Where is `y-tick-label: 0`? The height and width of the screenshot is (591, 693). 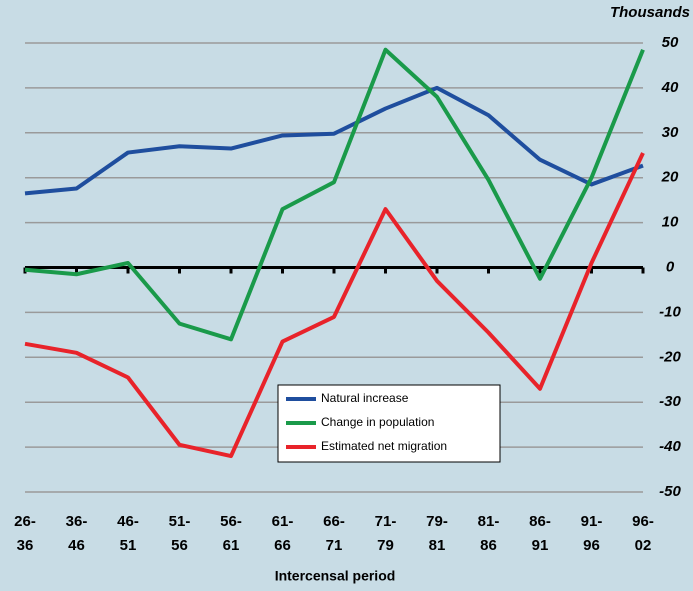
y-tick-label: 0 is located at coordinates (670, 266).